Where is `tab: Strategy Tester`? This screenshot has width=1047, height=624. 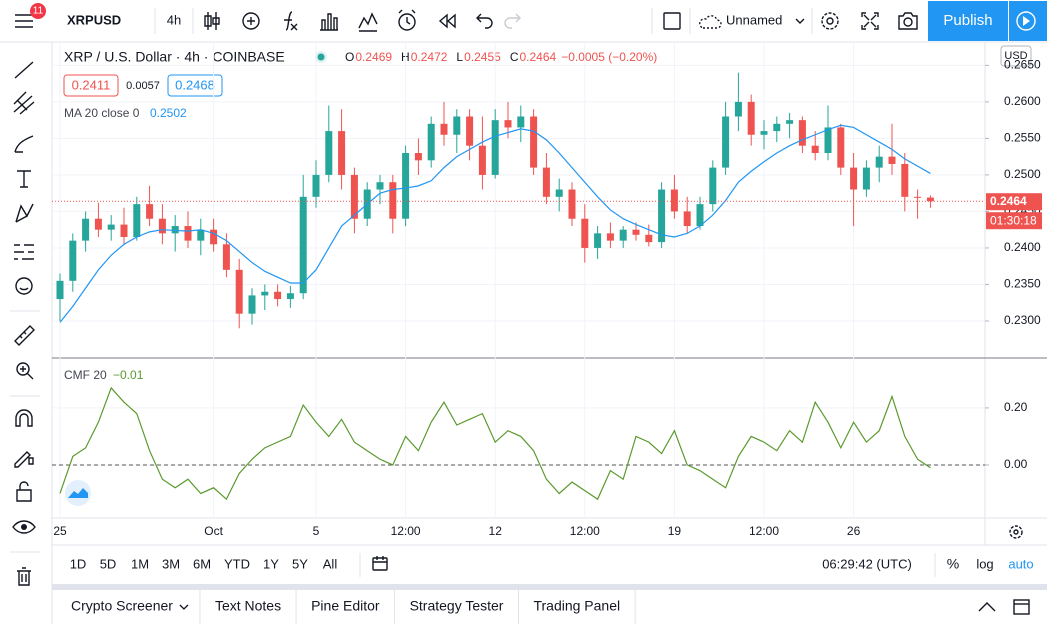
tab: Strategy Tester is located at coordinates (457, 606).